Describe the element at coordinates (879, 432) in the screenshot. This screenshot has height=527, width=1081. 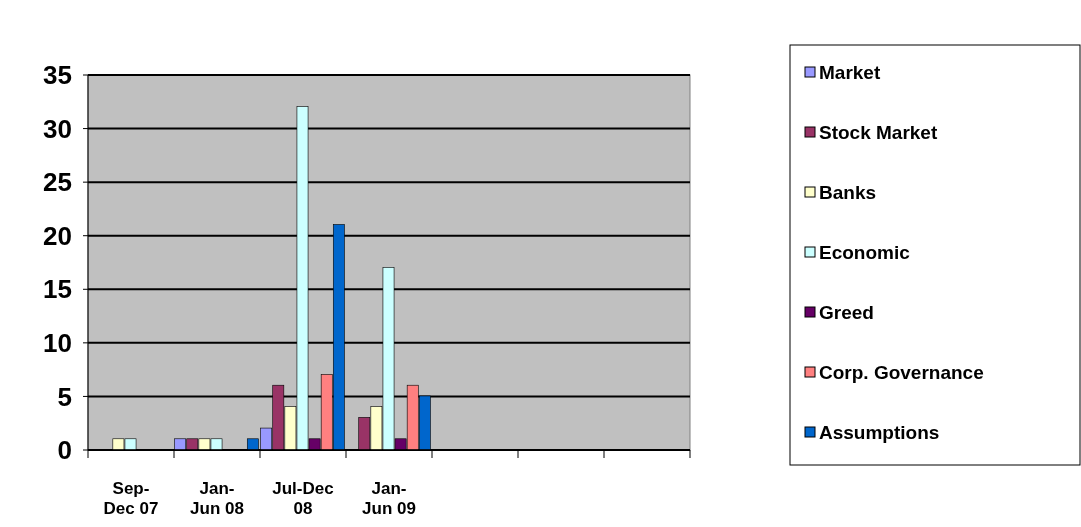
I see `legend-label: Assumptions` at that location.